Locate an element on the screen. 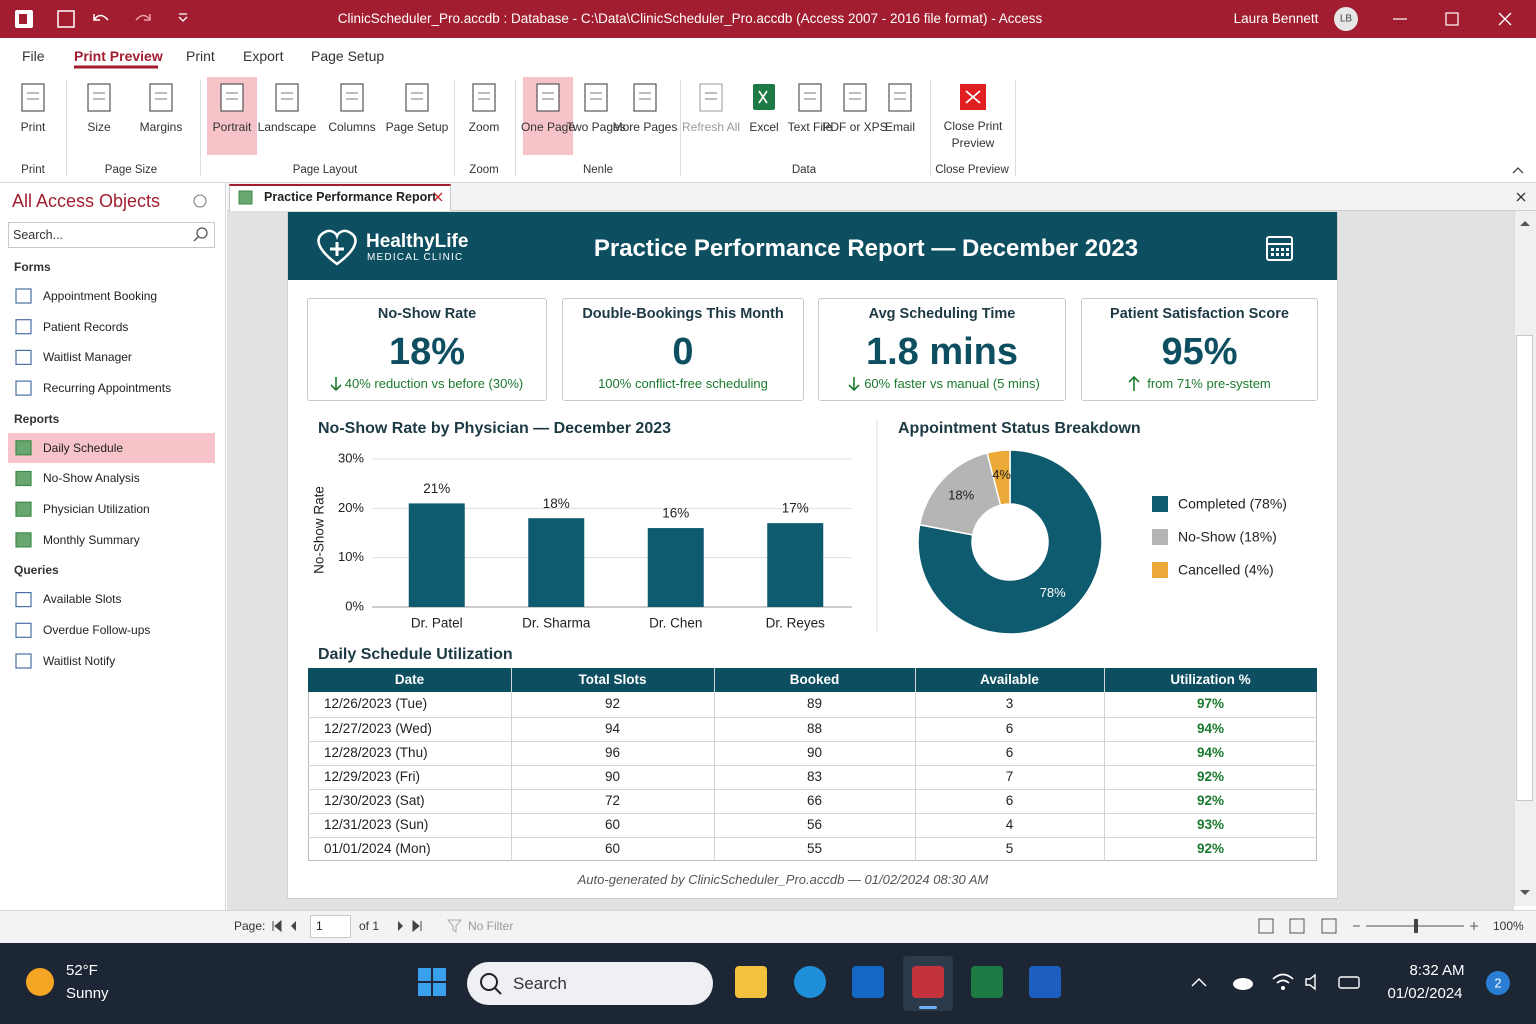  taskbar-search-text: Search is located at coordinates (540, 983).